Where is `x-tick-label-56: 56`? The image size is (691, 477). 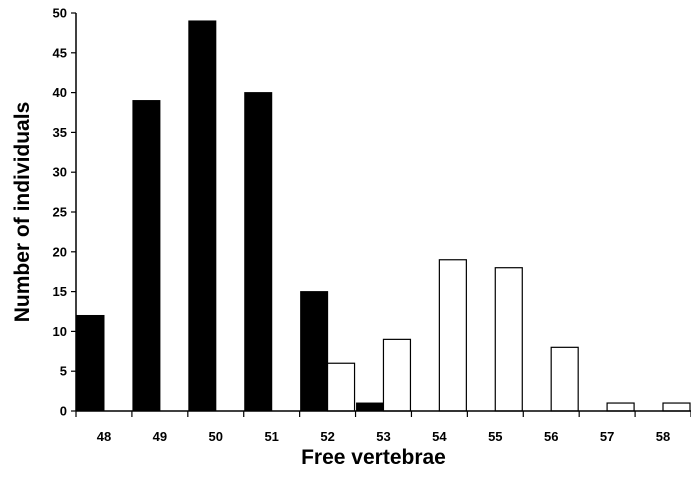
x-tick-label-56: 56 is located at coordinates (551, 436).